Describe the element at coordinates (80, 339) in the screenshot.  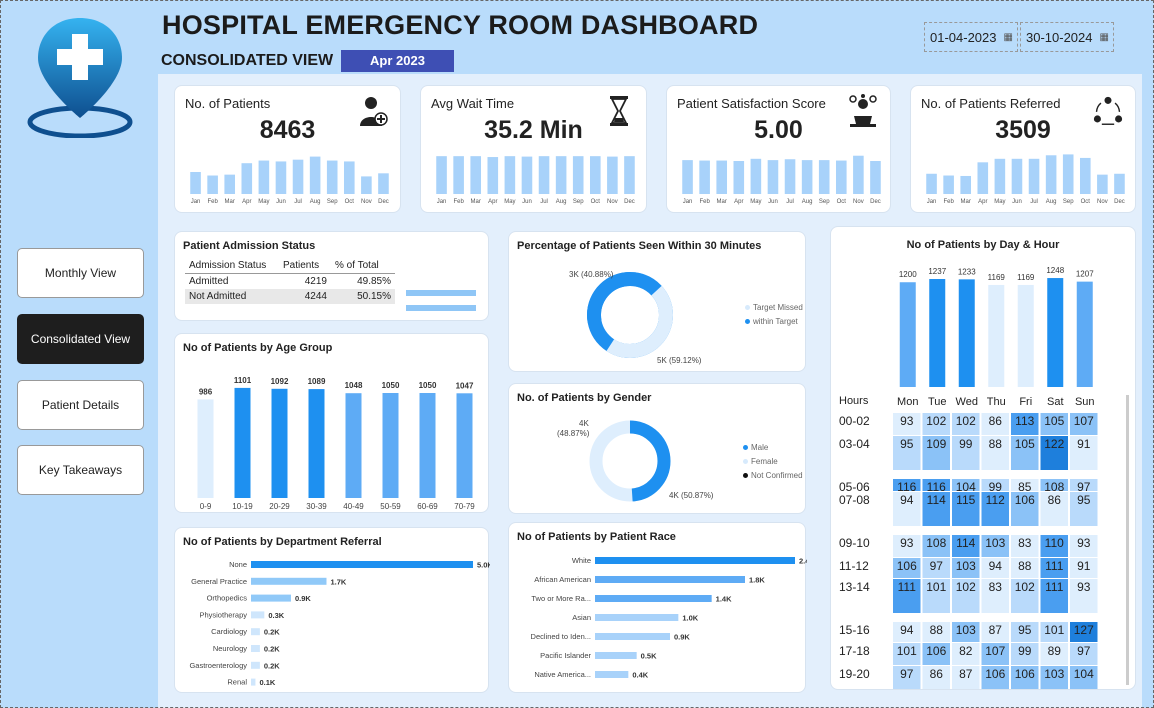
I see `consolidated-view-button: Consolidated View` at that location.